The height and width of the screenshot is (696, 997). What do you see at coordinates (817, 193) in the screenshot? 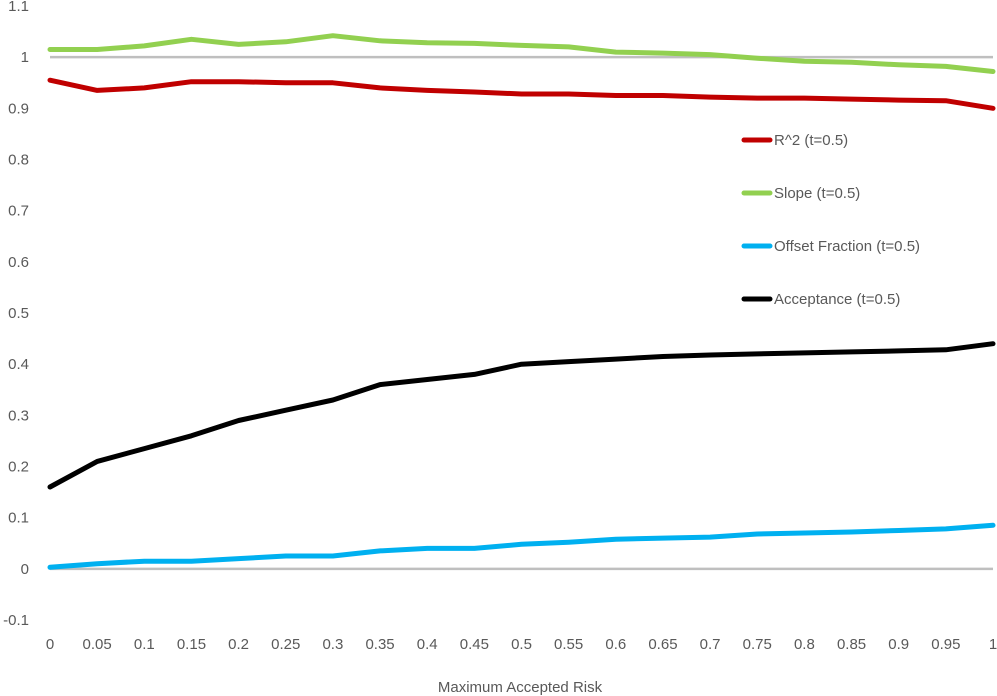
I see `legend-label: Slope (t=0.5)` at bounding box center [817, 193].